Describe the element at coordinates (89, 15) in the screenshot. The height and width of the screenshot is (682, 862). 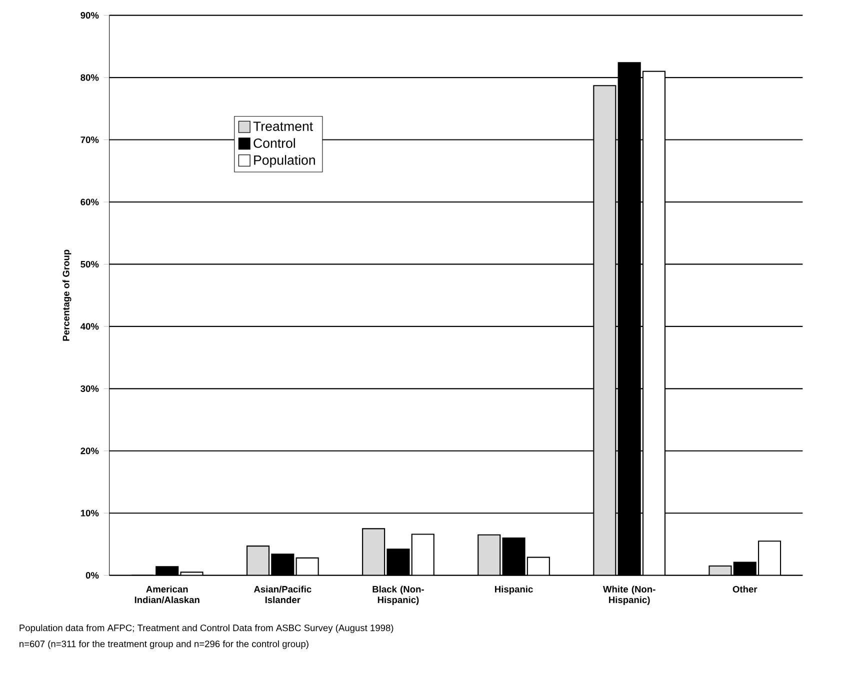
I see `y-tick-label: 90%` at that location.